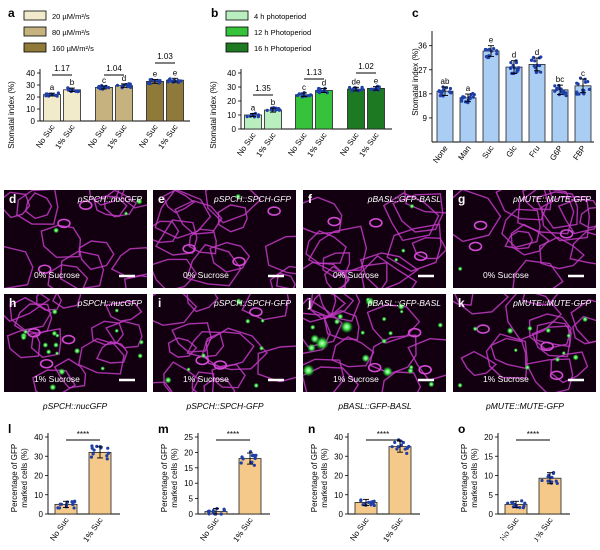 This screenshot has height=550, width=600. What do you see at coordinates (225, 406) in the screenshot?
I see `caption-2: pSPCH::SPCH-GFP` at bounding box center [225, 406].